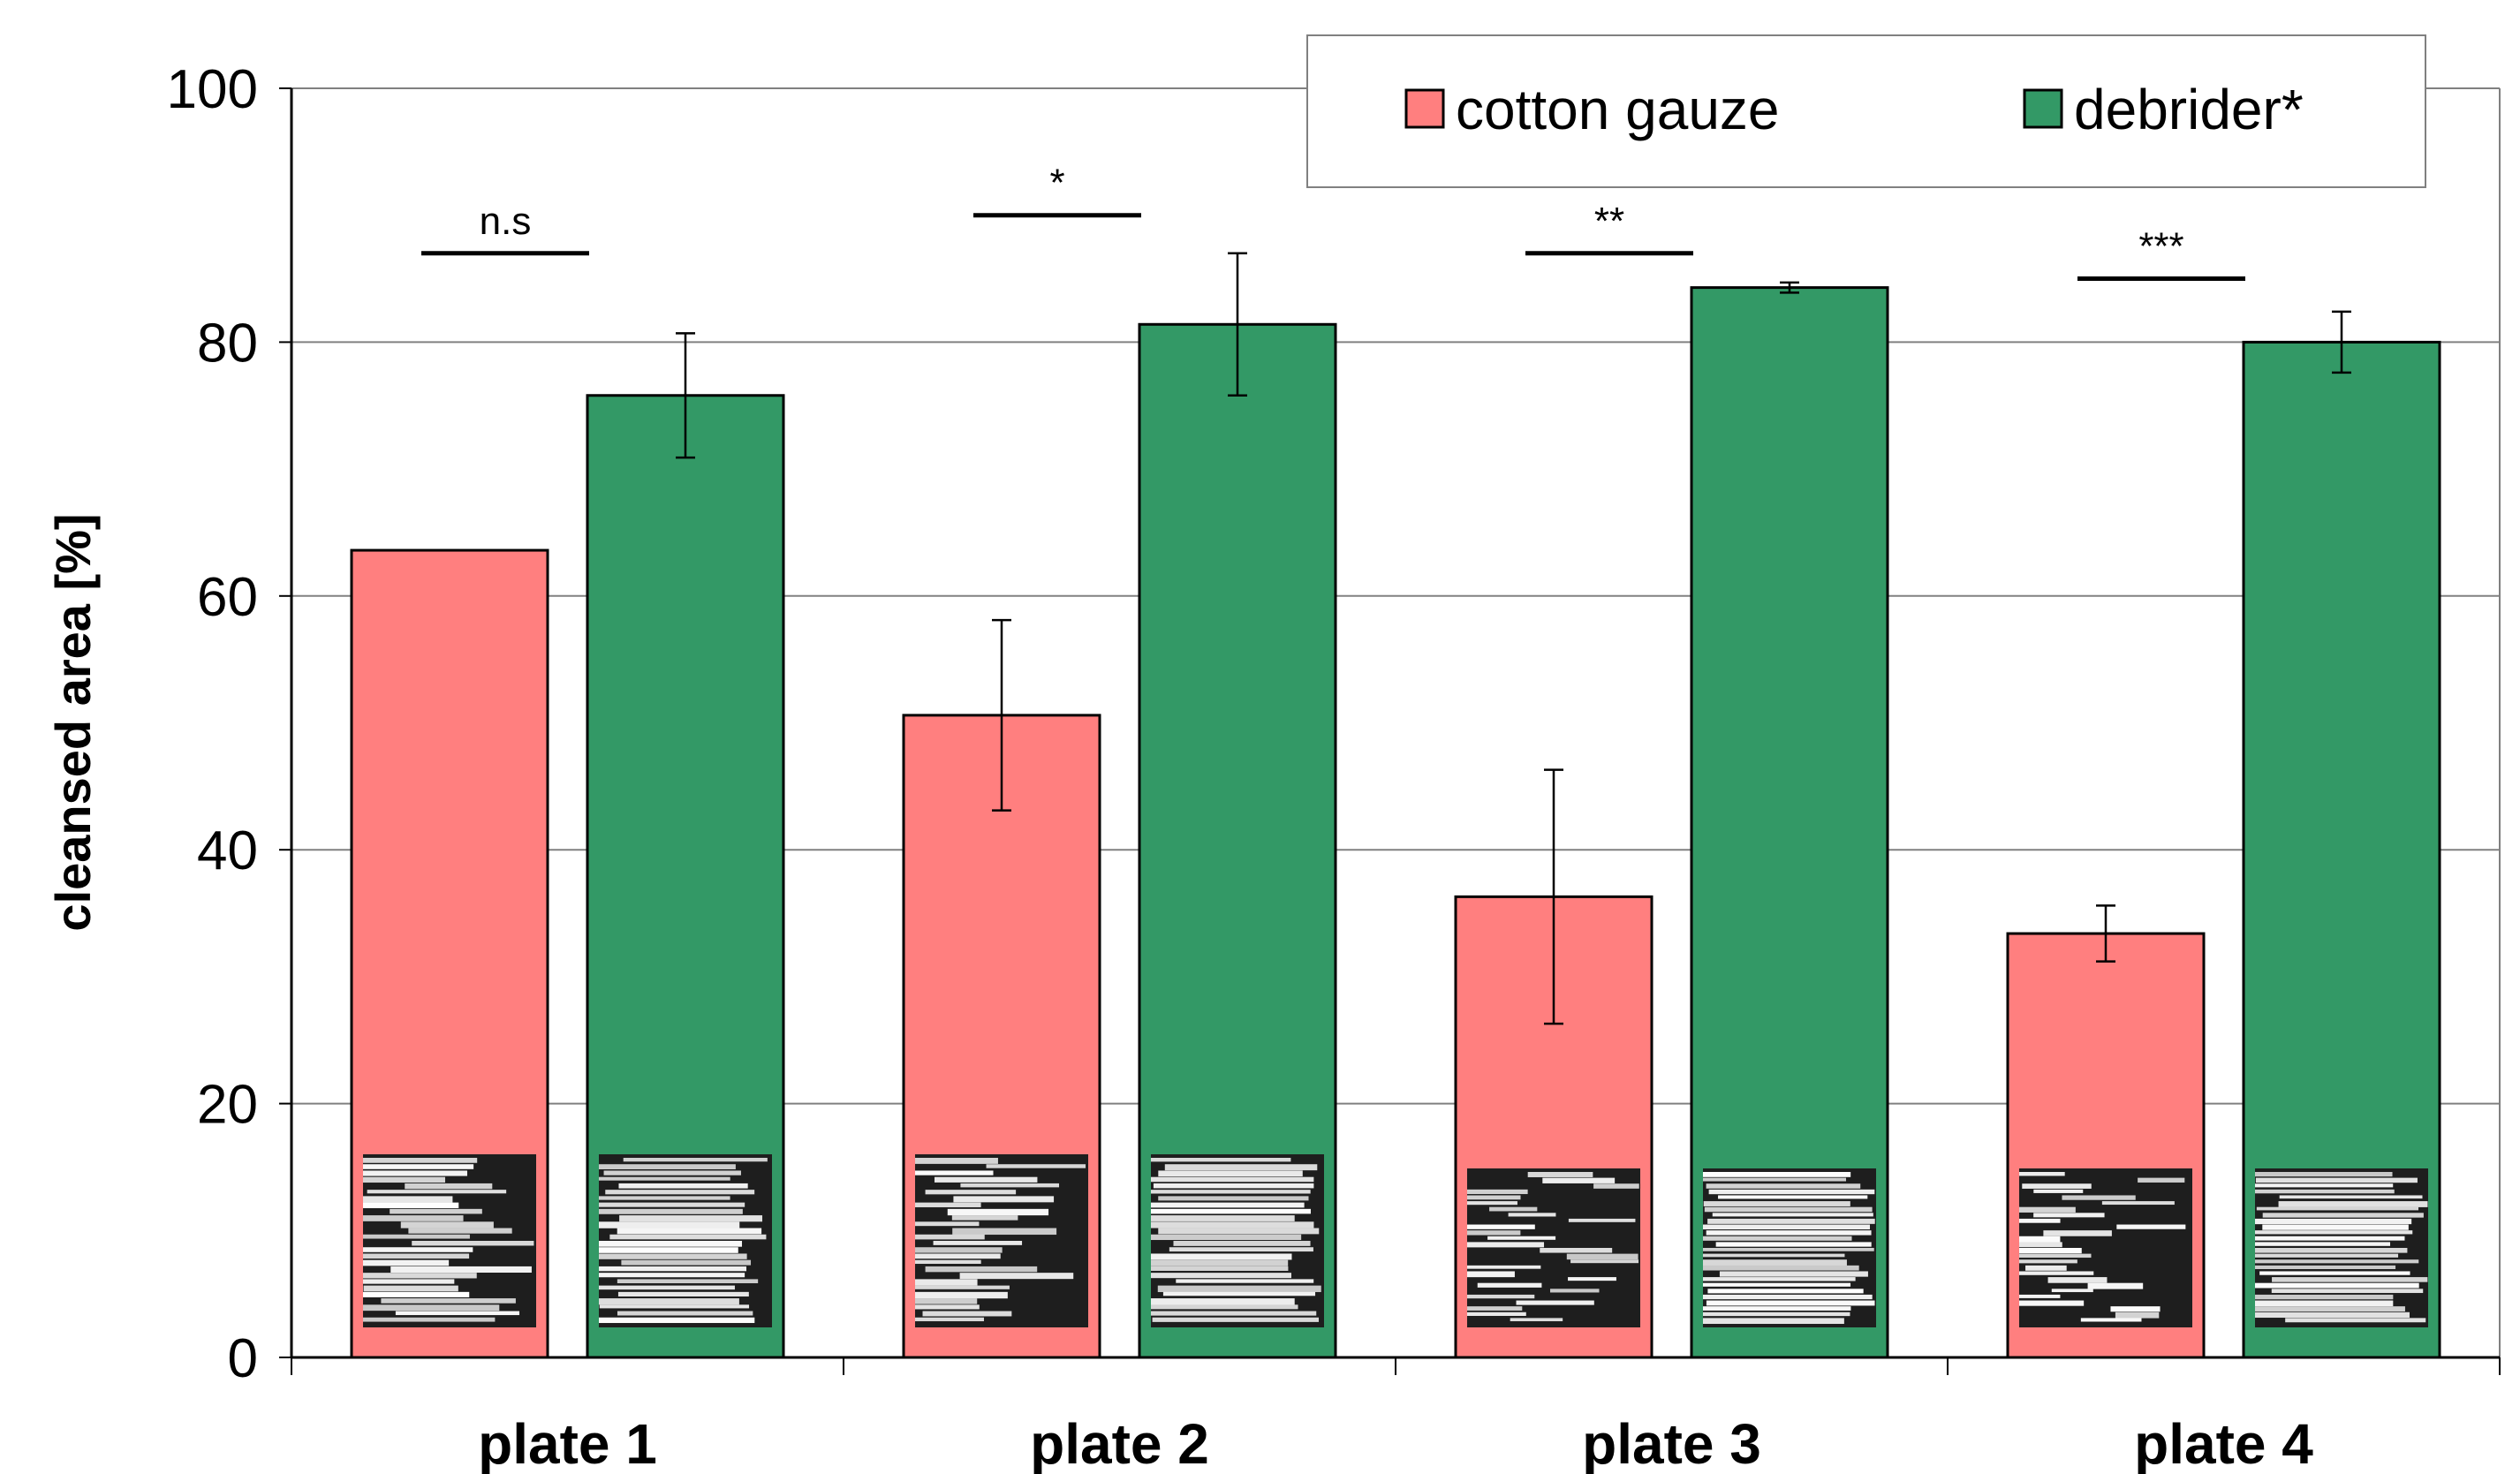 This screenshot has width=2520, height=1474. I want to click on significance-label: ***, so click(2160, 247).